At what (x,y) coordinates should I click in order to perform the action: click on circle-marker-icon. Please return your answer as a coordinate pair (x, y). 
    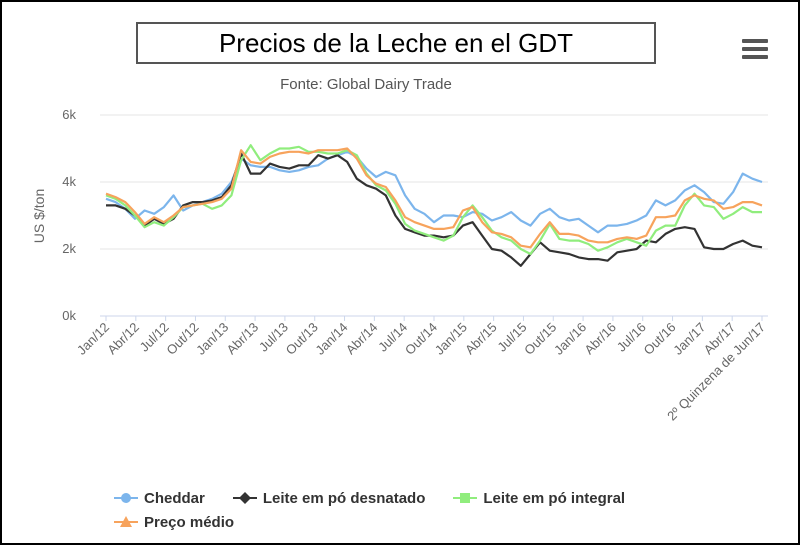
    Looking at the image, I should click on (126, 498).